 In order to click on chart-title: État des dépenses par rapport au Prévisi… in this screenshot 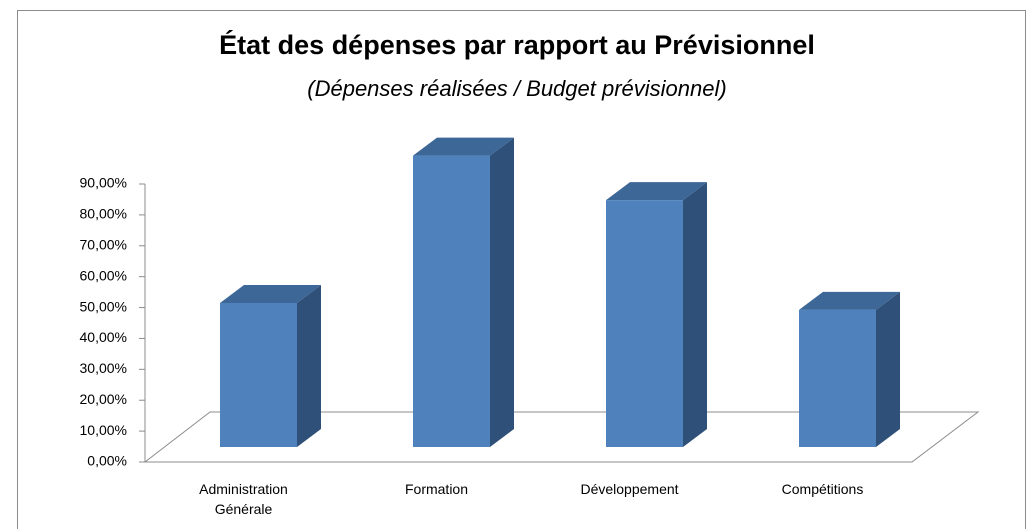, I will do `click(517, 44)`.